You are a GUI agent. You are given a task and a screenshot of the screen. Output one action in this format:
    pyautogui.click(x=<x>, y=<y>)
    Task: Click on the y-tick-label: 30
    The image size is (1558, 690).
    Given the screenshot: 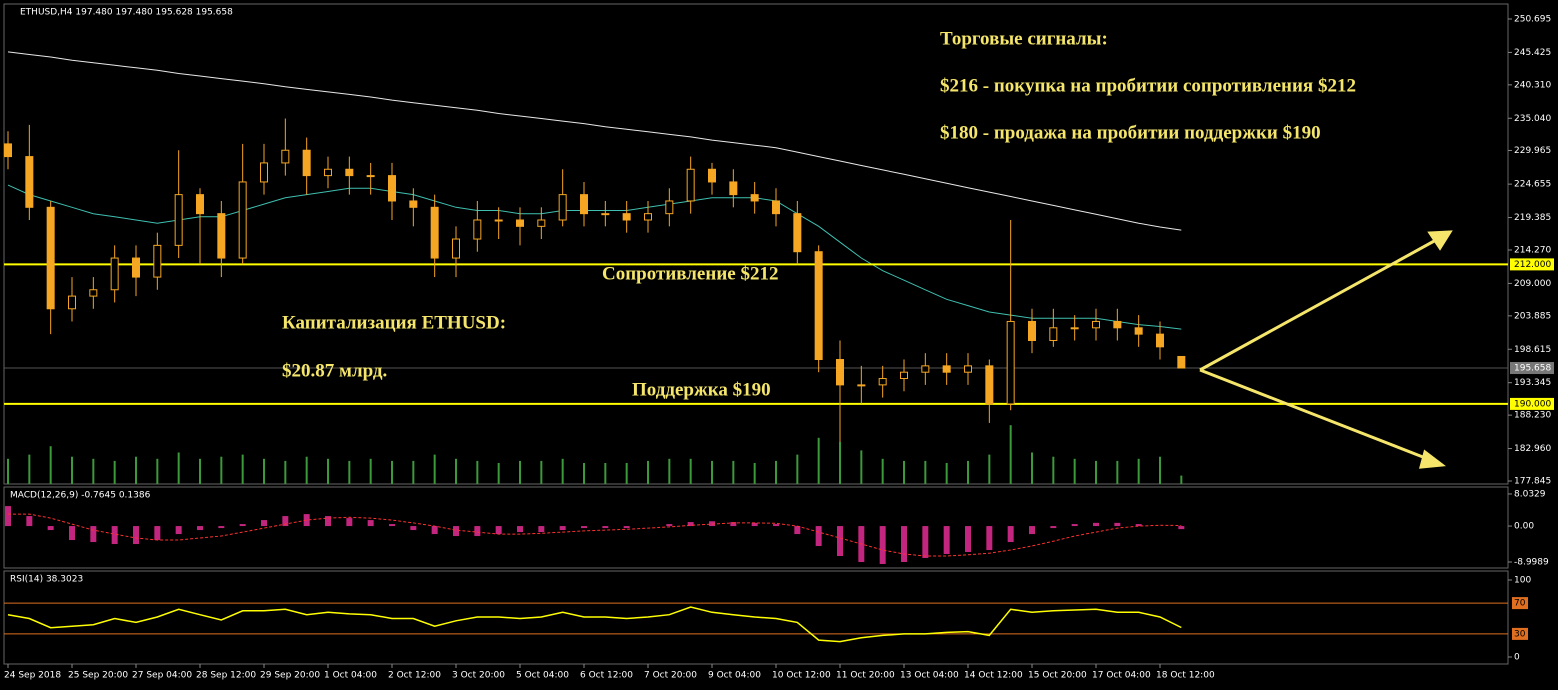 What is the action you would take?
    pyautogui.click(x=1520, y=634)
    